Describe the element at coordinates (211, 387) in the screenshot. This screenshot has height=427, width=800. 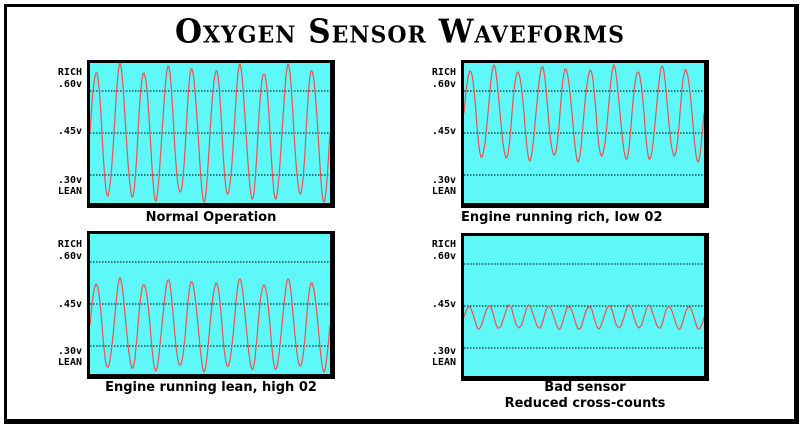
I see `caption-lean: Engine running lean, high 02` at that location.